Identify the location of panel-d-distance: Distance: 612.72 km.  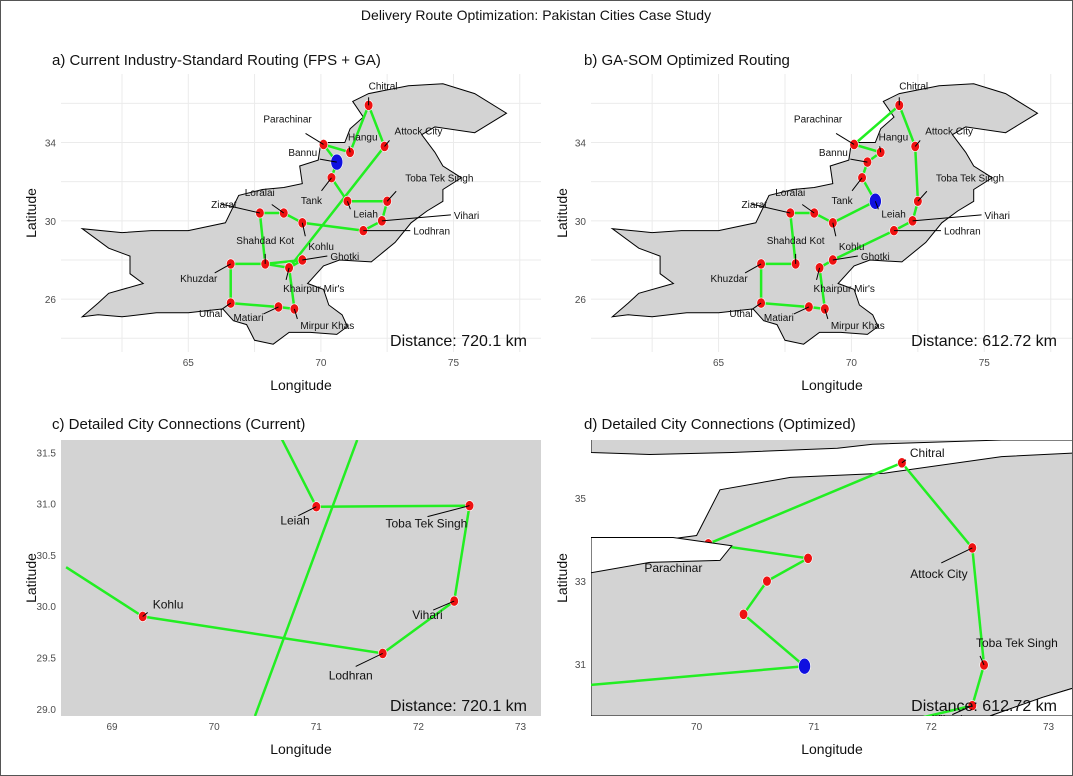
(984, 706).